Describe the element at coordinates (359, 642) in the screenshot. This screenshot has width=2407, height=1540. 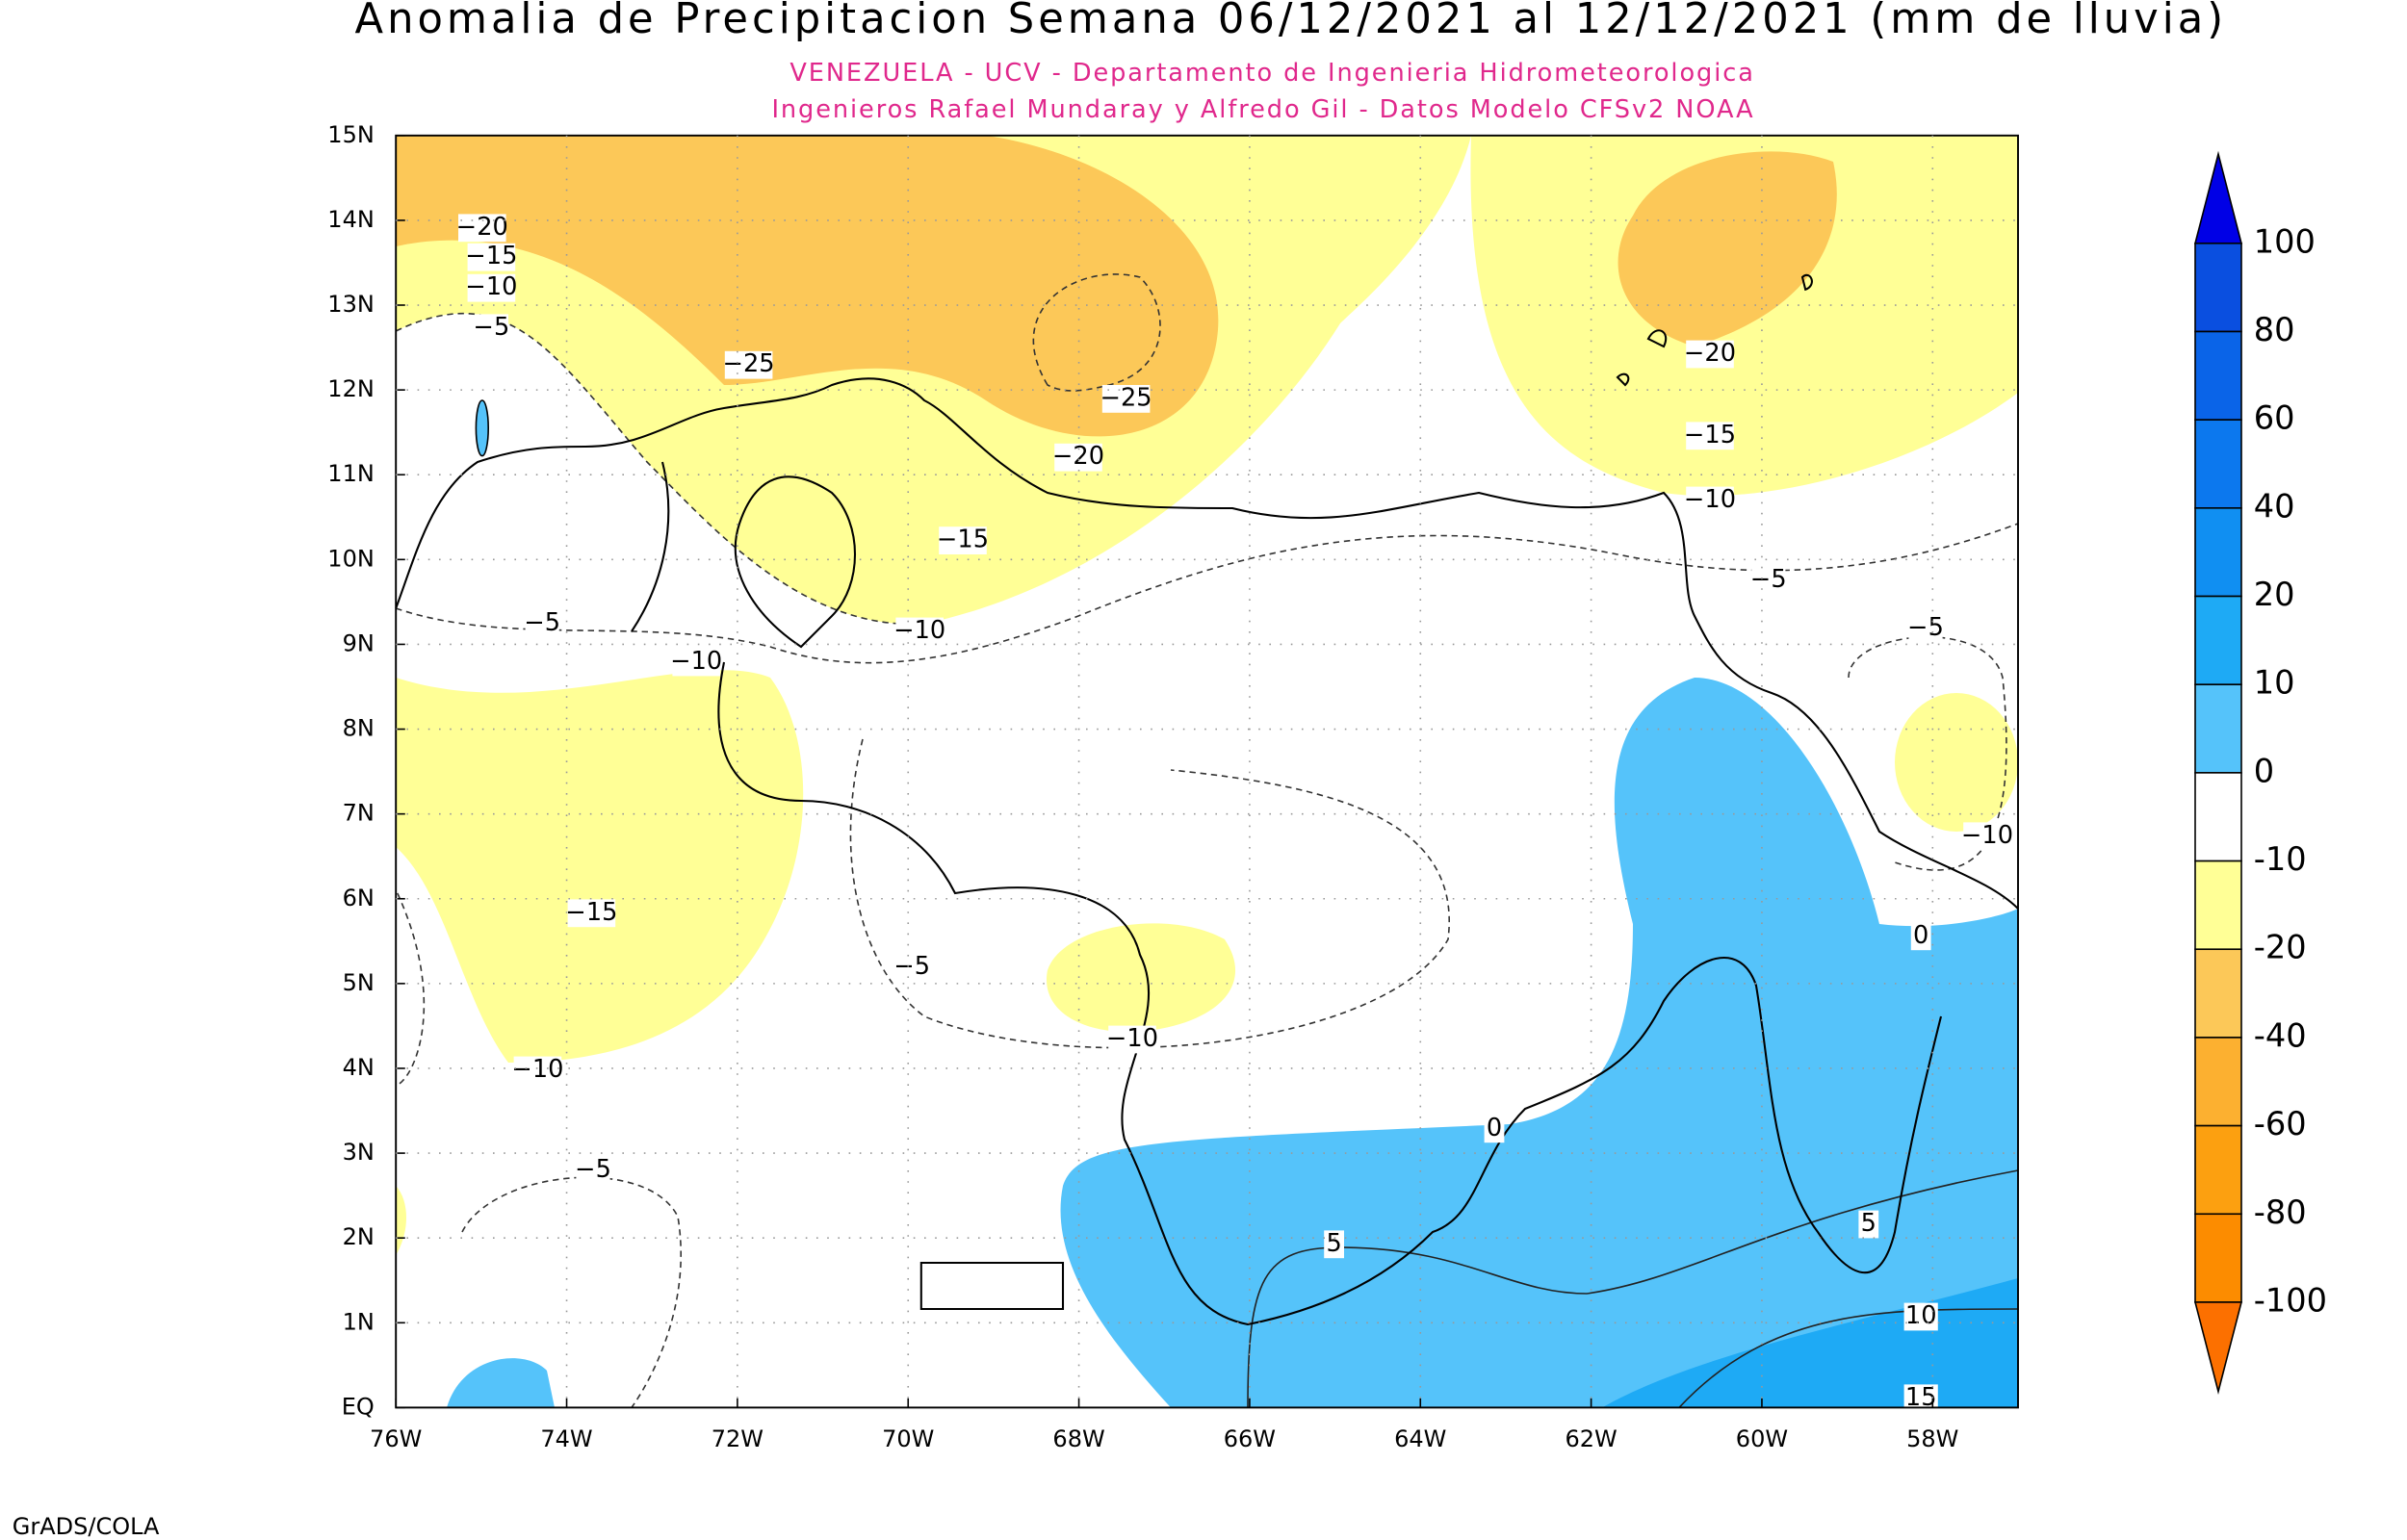
I see `lat-label: 9N` at that location.